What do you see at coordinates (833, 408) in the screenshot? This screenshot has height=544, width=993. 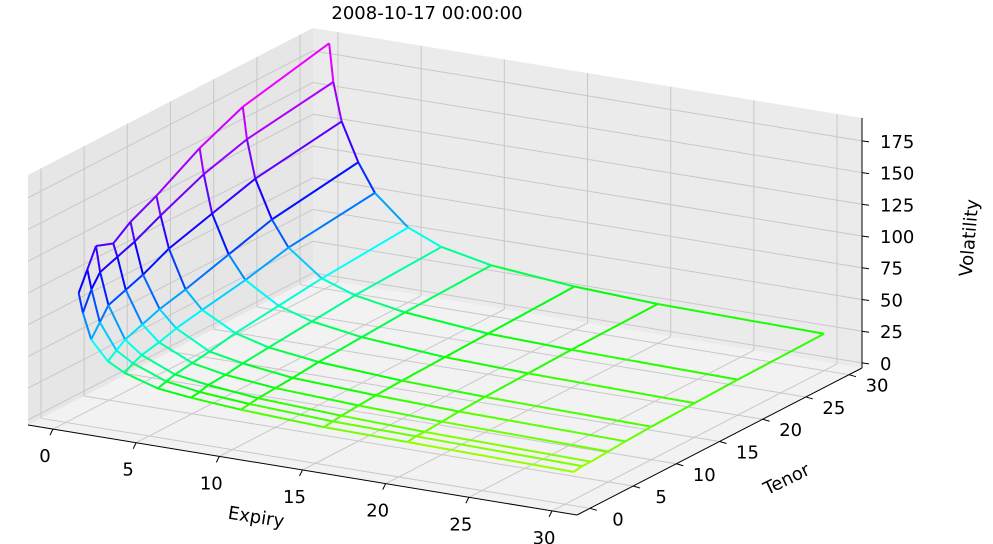 I see `y-tick-label: 25` at bounding box center [833, 408].